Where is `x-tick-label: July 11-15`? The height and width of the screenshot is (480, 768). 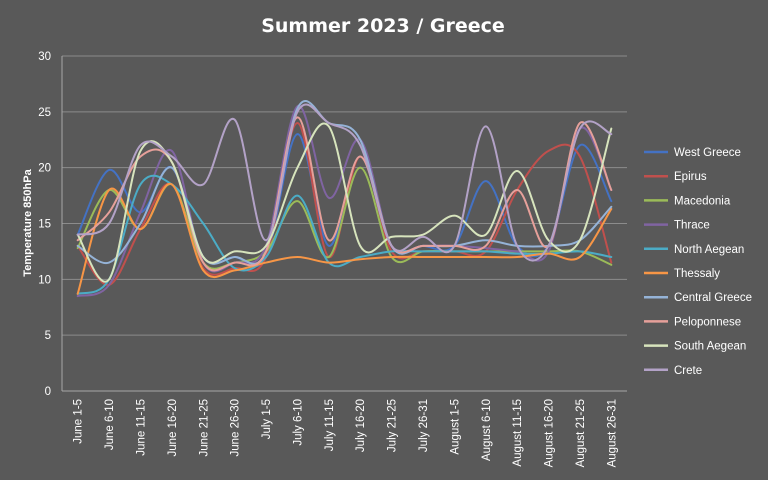
x-tick-label: July 11-15 is located at coordinates (330, 425).